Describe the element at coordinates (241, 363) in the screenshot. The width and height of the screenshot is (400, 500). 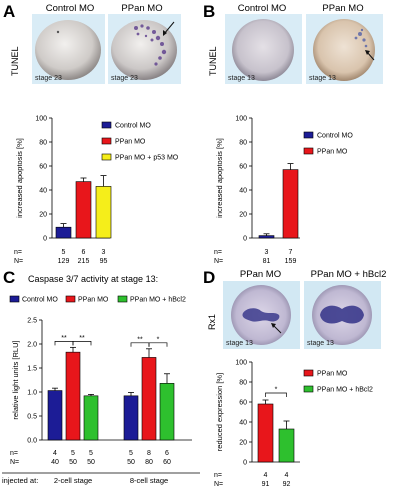
I see `chart-d-y-tick-label: 100` at that location.